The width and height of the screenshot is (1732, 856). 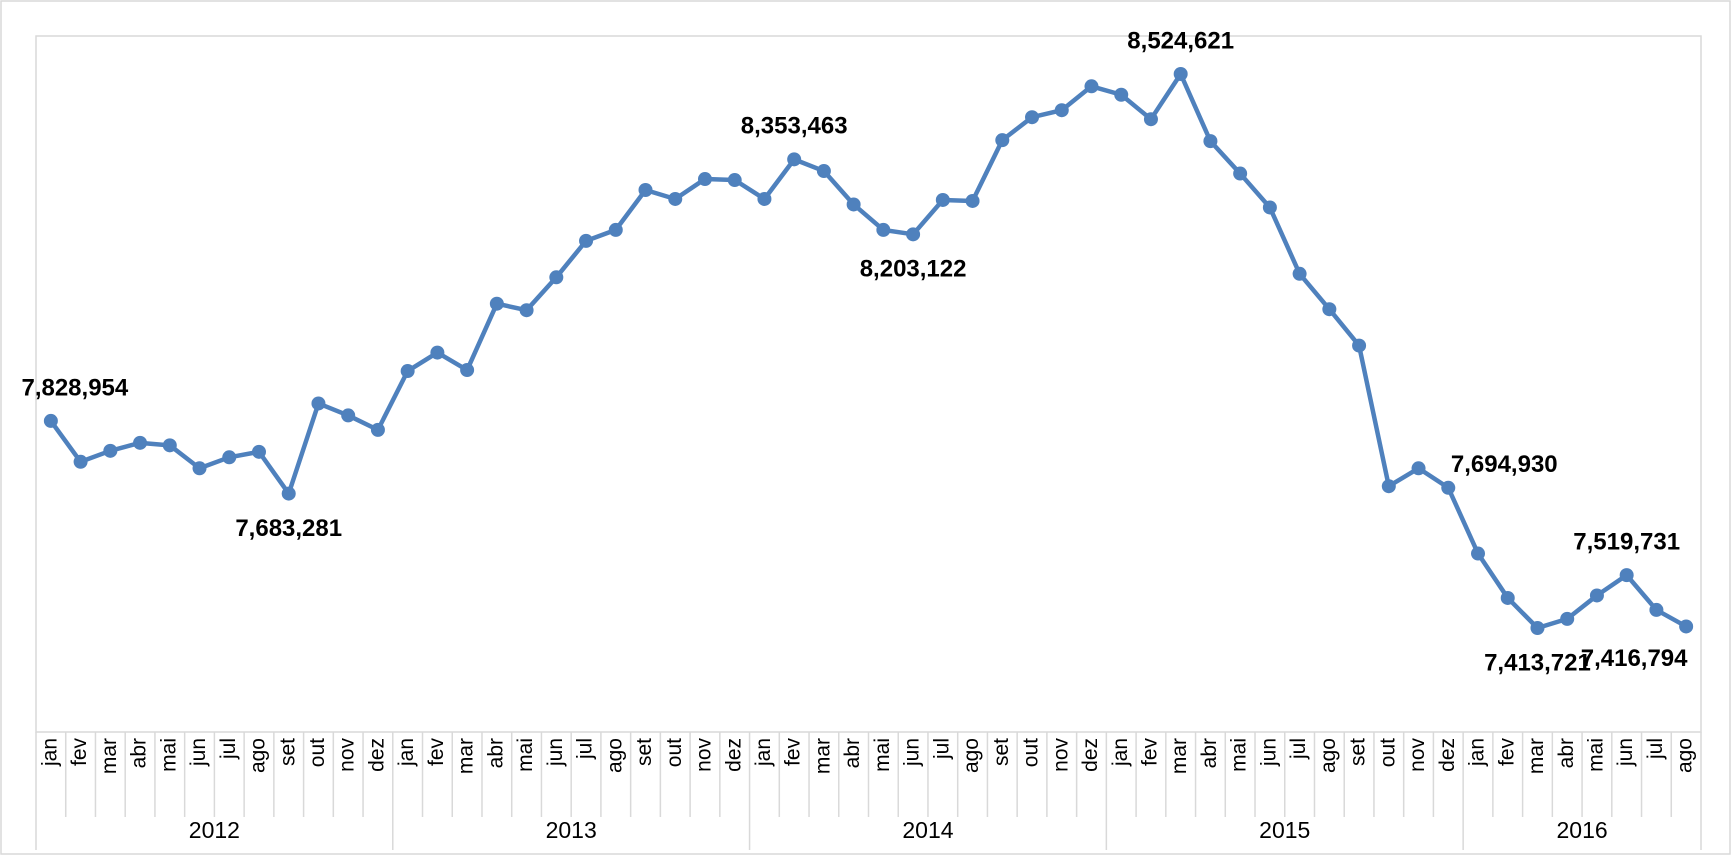 I want to click on group-label: 2015, so click(x=1284, y=830).